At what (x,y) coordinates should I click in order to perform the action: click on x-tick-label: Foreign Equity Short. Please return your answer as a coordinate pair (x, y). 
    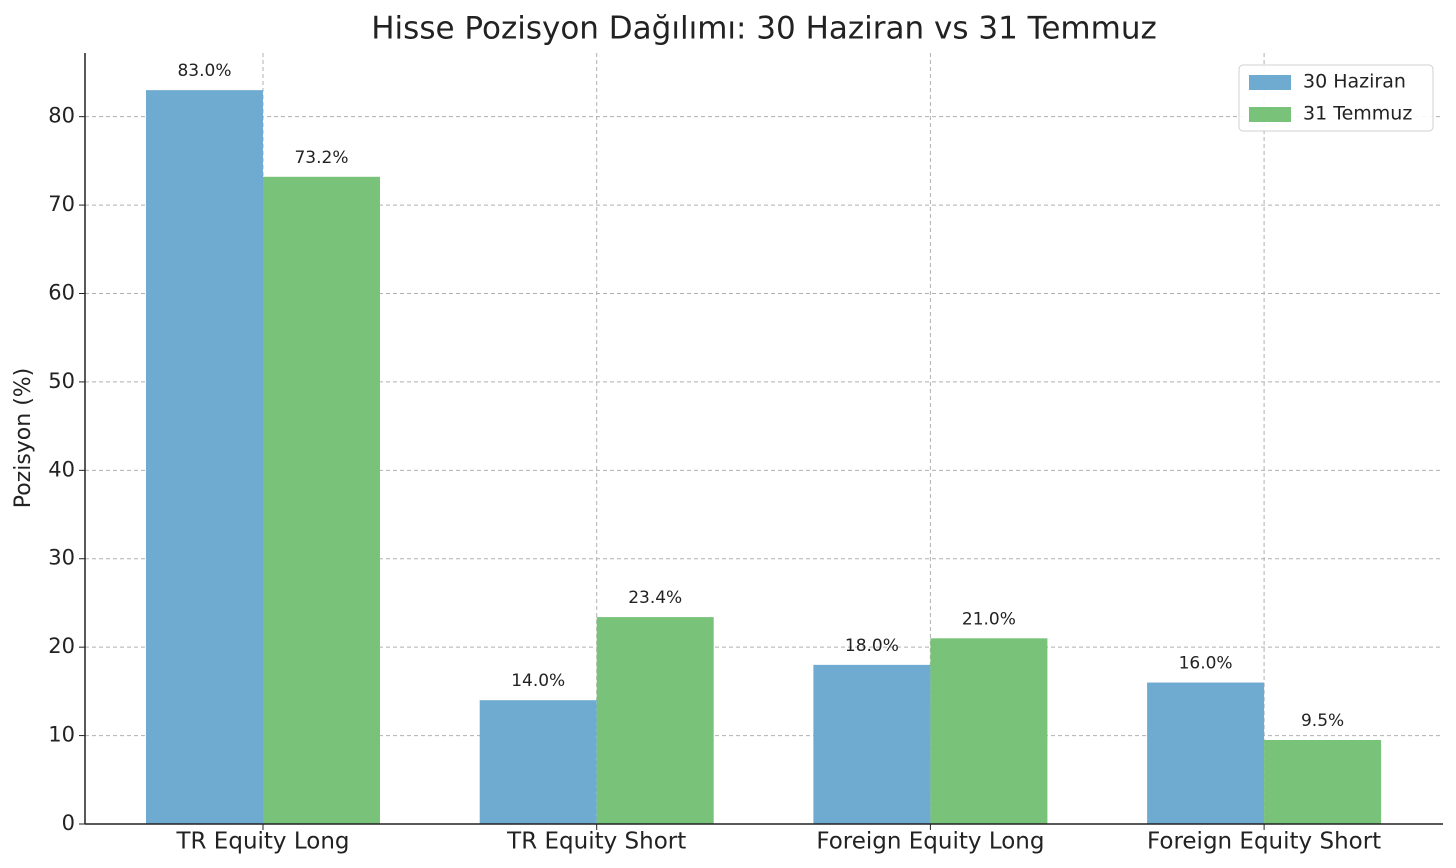
    Looking at the image, I should click on (1264, 842).